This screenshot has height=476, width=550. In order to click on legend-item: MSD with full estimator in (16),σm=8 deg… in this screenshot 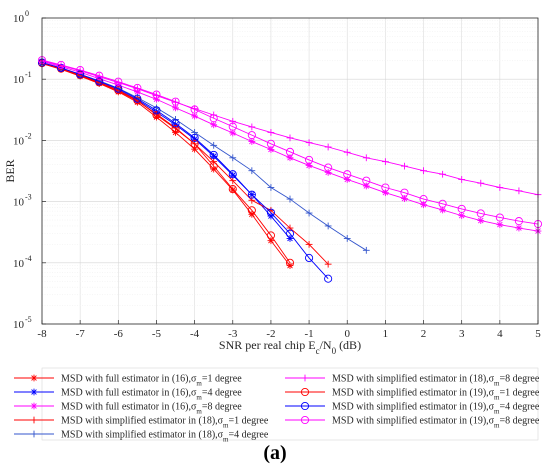, I will do `click(128, 409)`.